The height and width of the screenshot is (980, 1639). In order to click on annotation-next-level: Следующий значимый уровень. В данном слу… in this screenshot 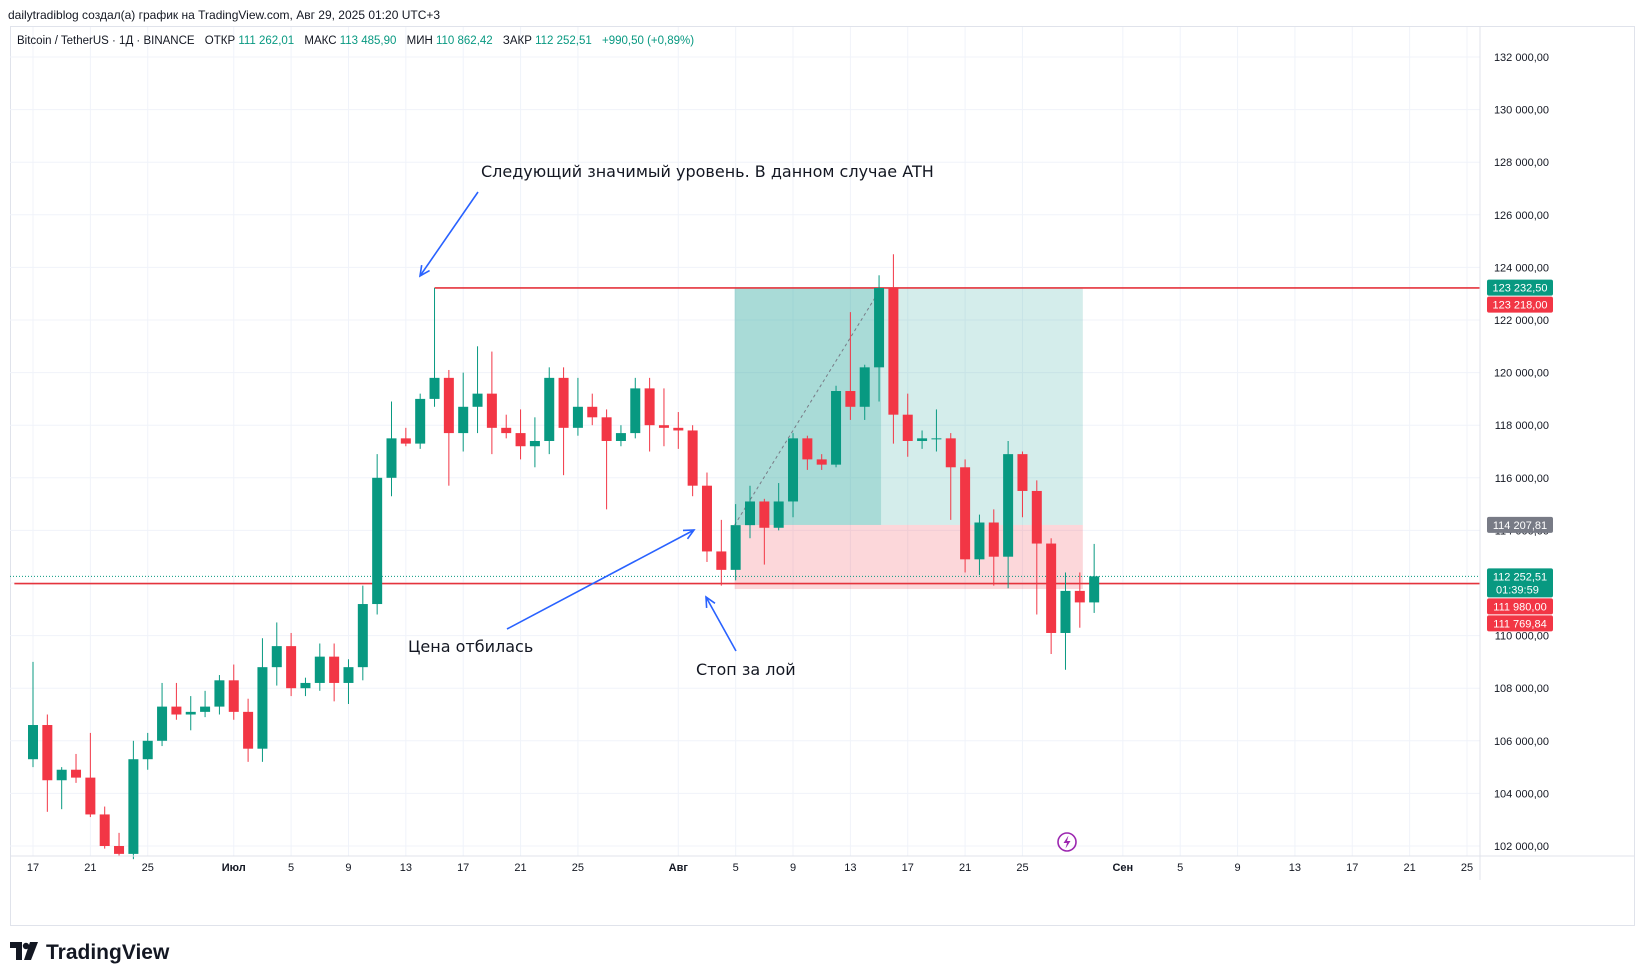, I will do `click(707, 171)`.